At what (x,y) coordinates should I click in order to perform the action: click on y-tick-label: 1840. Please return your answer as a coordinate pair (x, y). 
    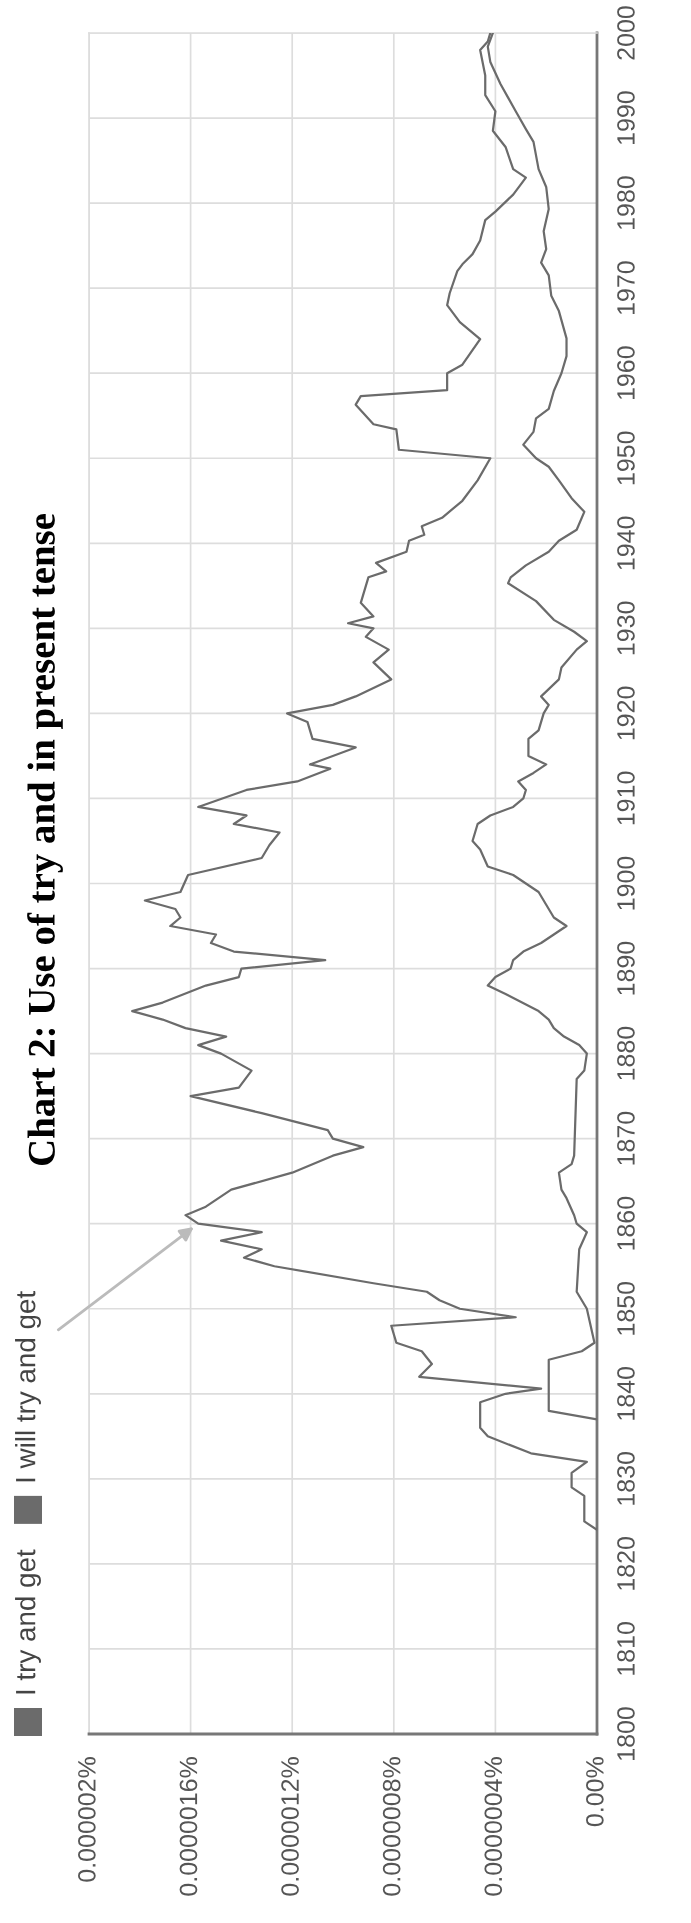
    Looking at the image, I should click on (626, 1393).